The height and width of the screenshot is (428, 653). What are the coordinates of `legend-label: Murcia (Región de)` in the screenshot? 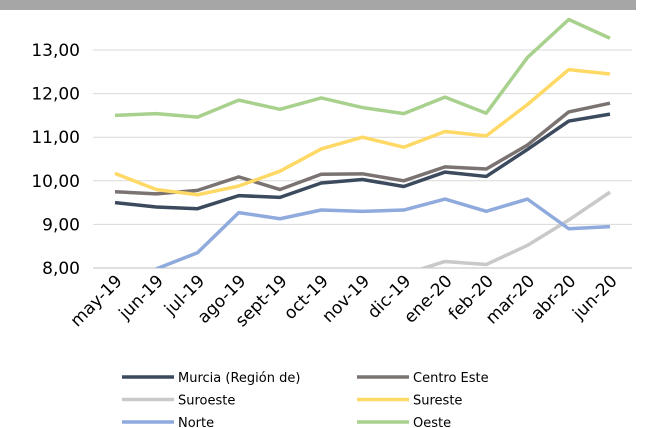 It's located at (239, 378).